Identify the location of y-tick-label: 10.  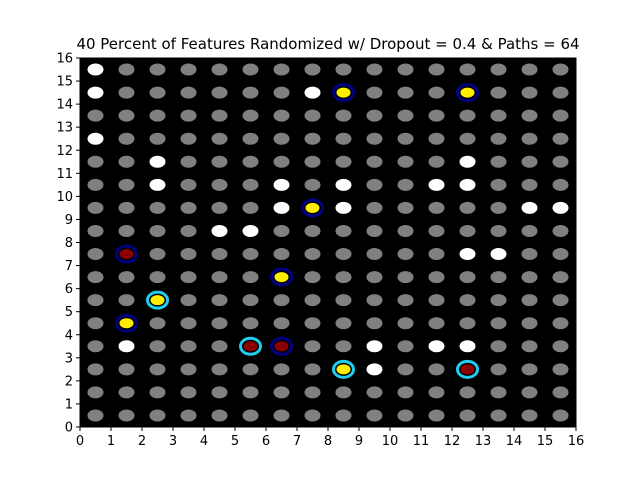
(64, 197).